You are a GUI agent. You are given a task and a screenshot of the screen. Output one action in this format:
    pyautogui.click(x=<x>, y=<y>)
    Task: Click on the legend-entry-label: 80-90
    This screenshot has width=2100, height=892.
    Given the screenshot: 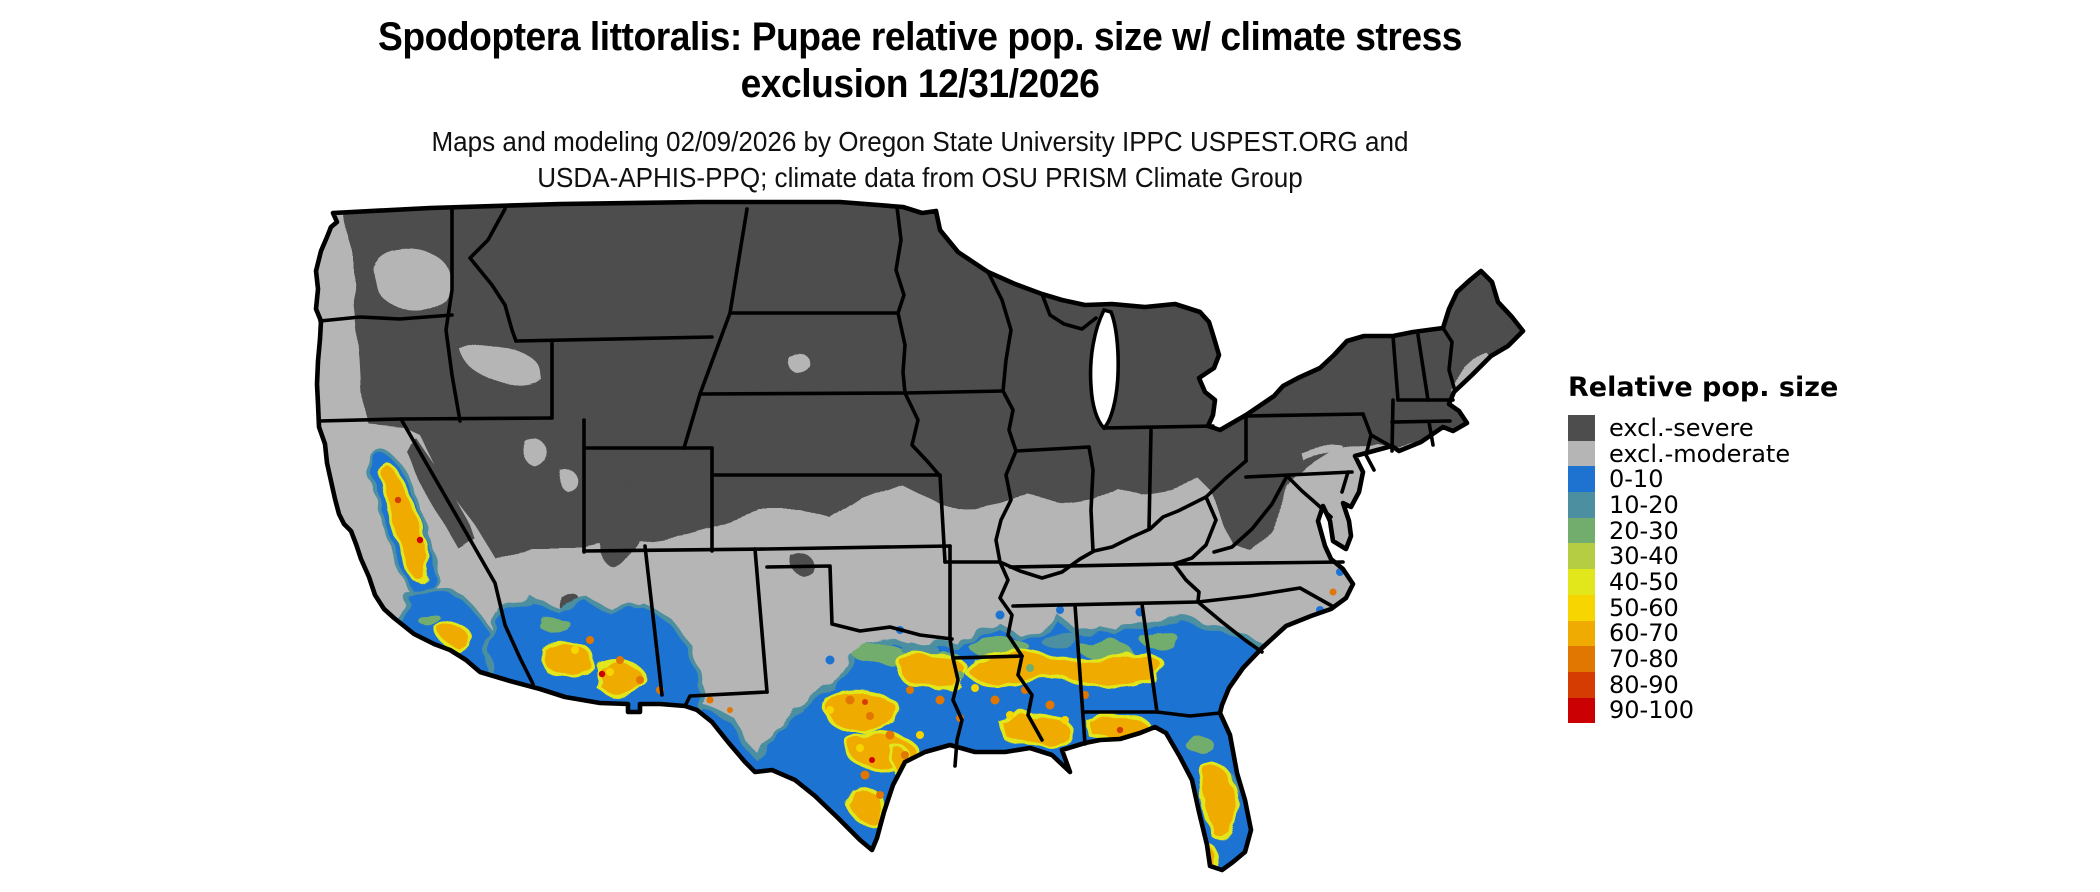 What is the action you would take?
    pyautogui.click(x=1644, y=684)
    